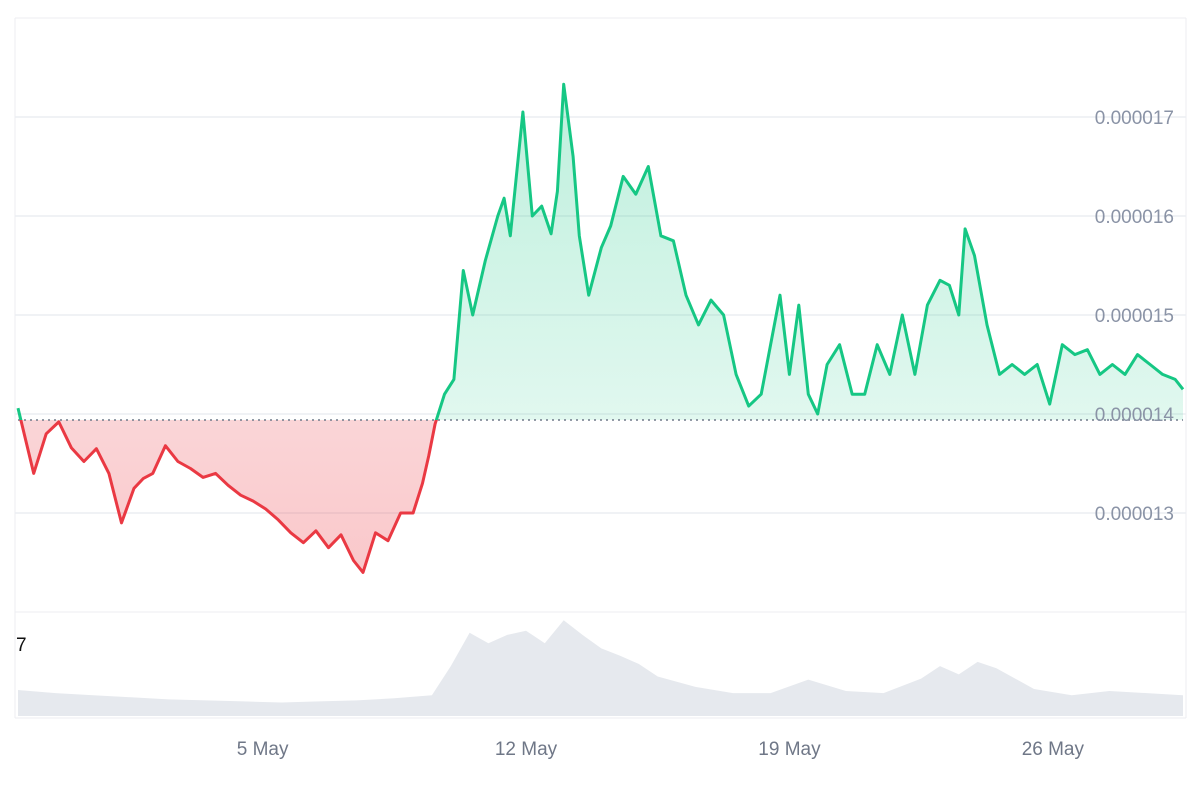 The width and height of the screenshot is (1200, 800). I want to click on volume-area, so click(600, 668).